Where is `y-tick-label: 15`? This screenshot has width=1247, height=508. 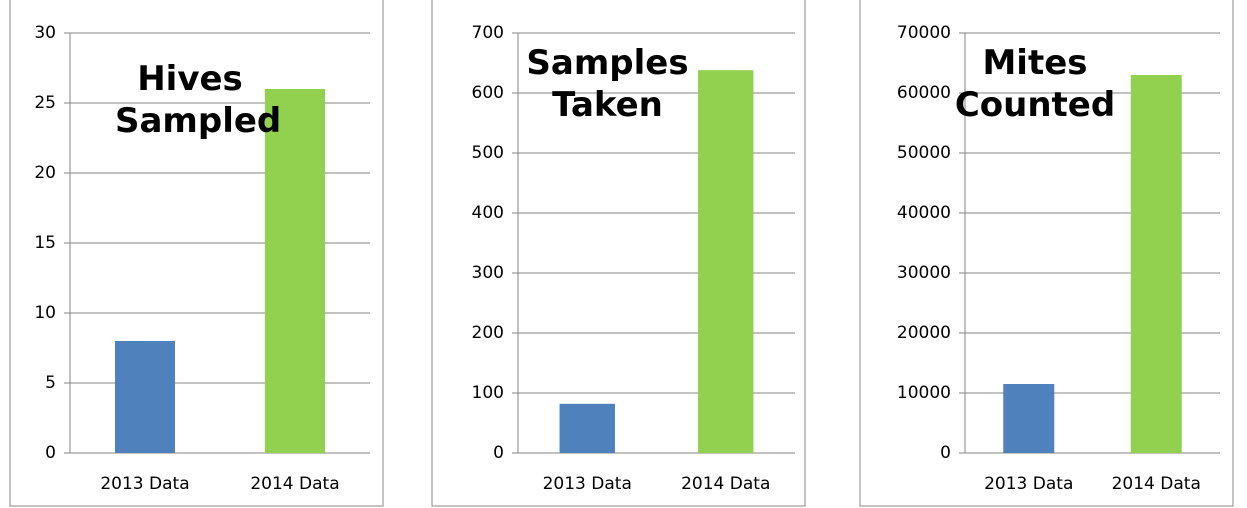
y-tick-label: 15 is located at coordinates (45, 243).